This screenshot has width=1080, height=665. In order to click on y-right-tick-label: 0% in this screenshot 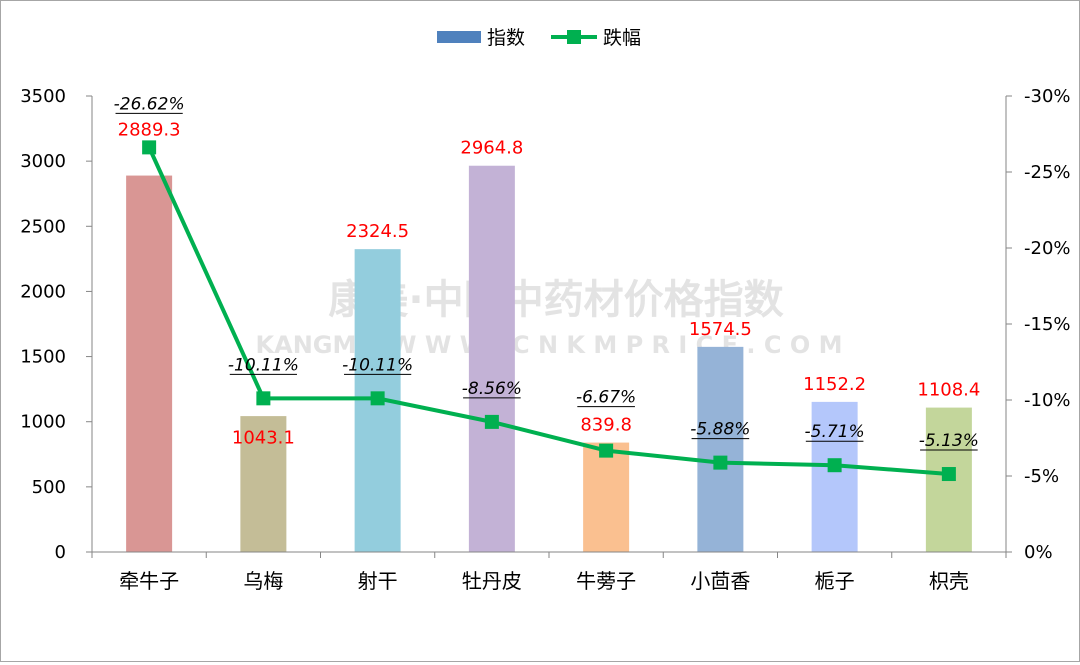, I will do `click(1038, 552)`.